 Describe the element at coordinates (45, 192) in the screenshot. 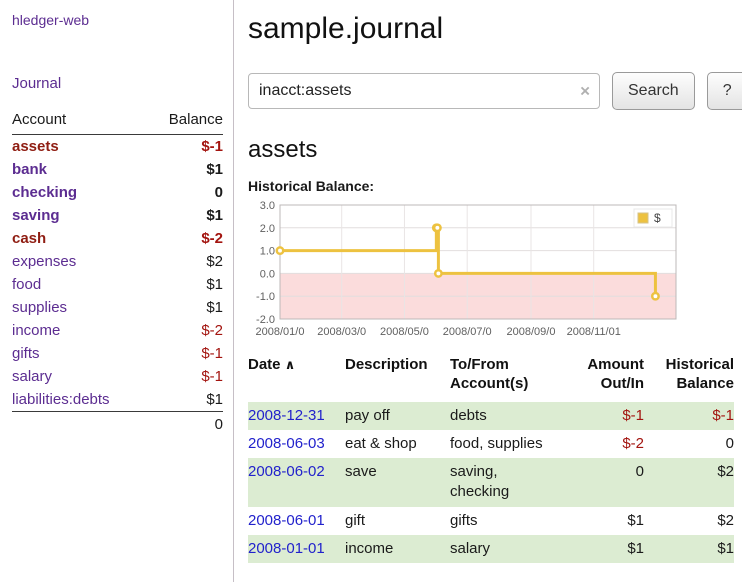

I see `account-link-checking: checking` at that location.